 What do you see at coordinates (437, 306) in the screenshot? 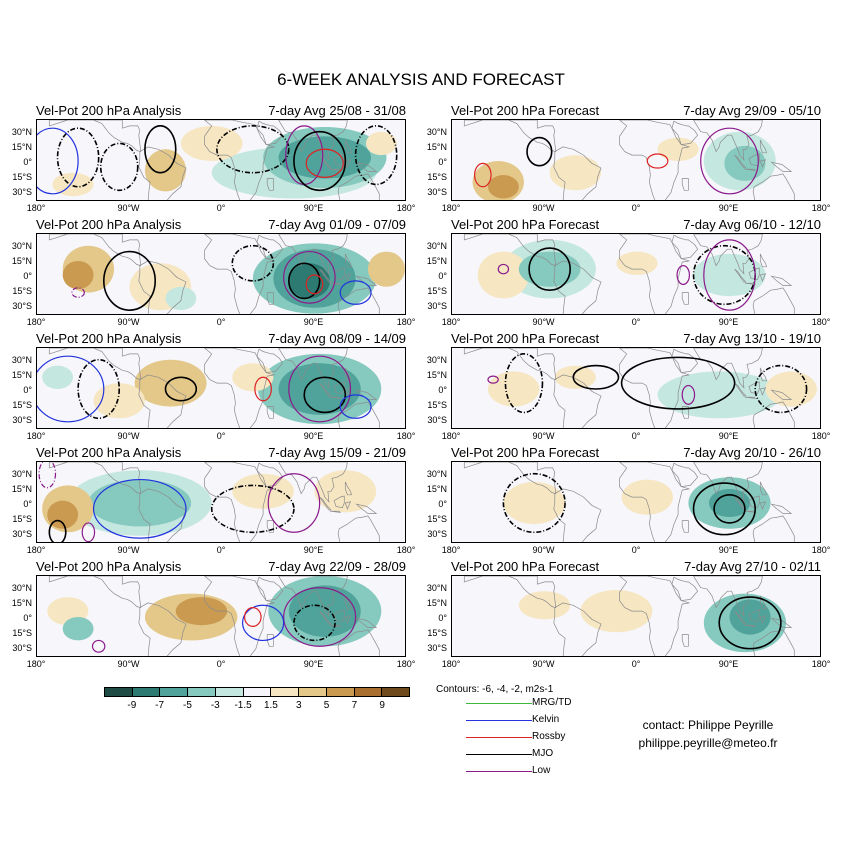
I see `lat-label: 30°S` at bounding box center [437, 306].